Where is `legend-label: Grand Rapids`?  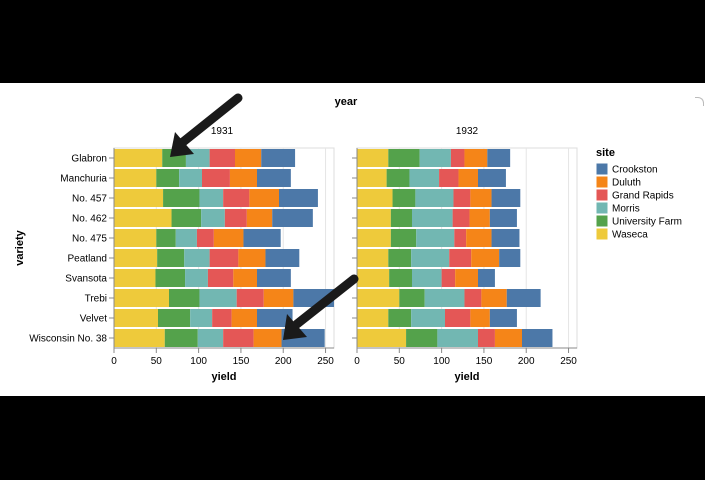 legend-label: Grand Rapids is located at coordinates (643, 196).